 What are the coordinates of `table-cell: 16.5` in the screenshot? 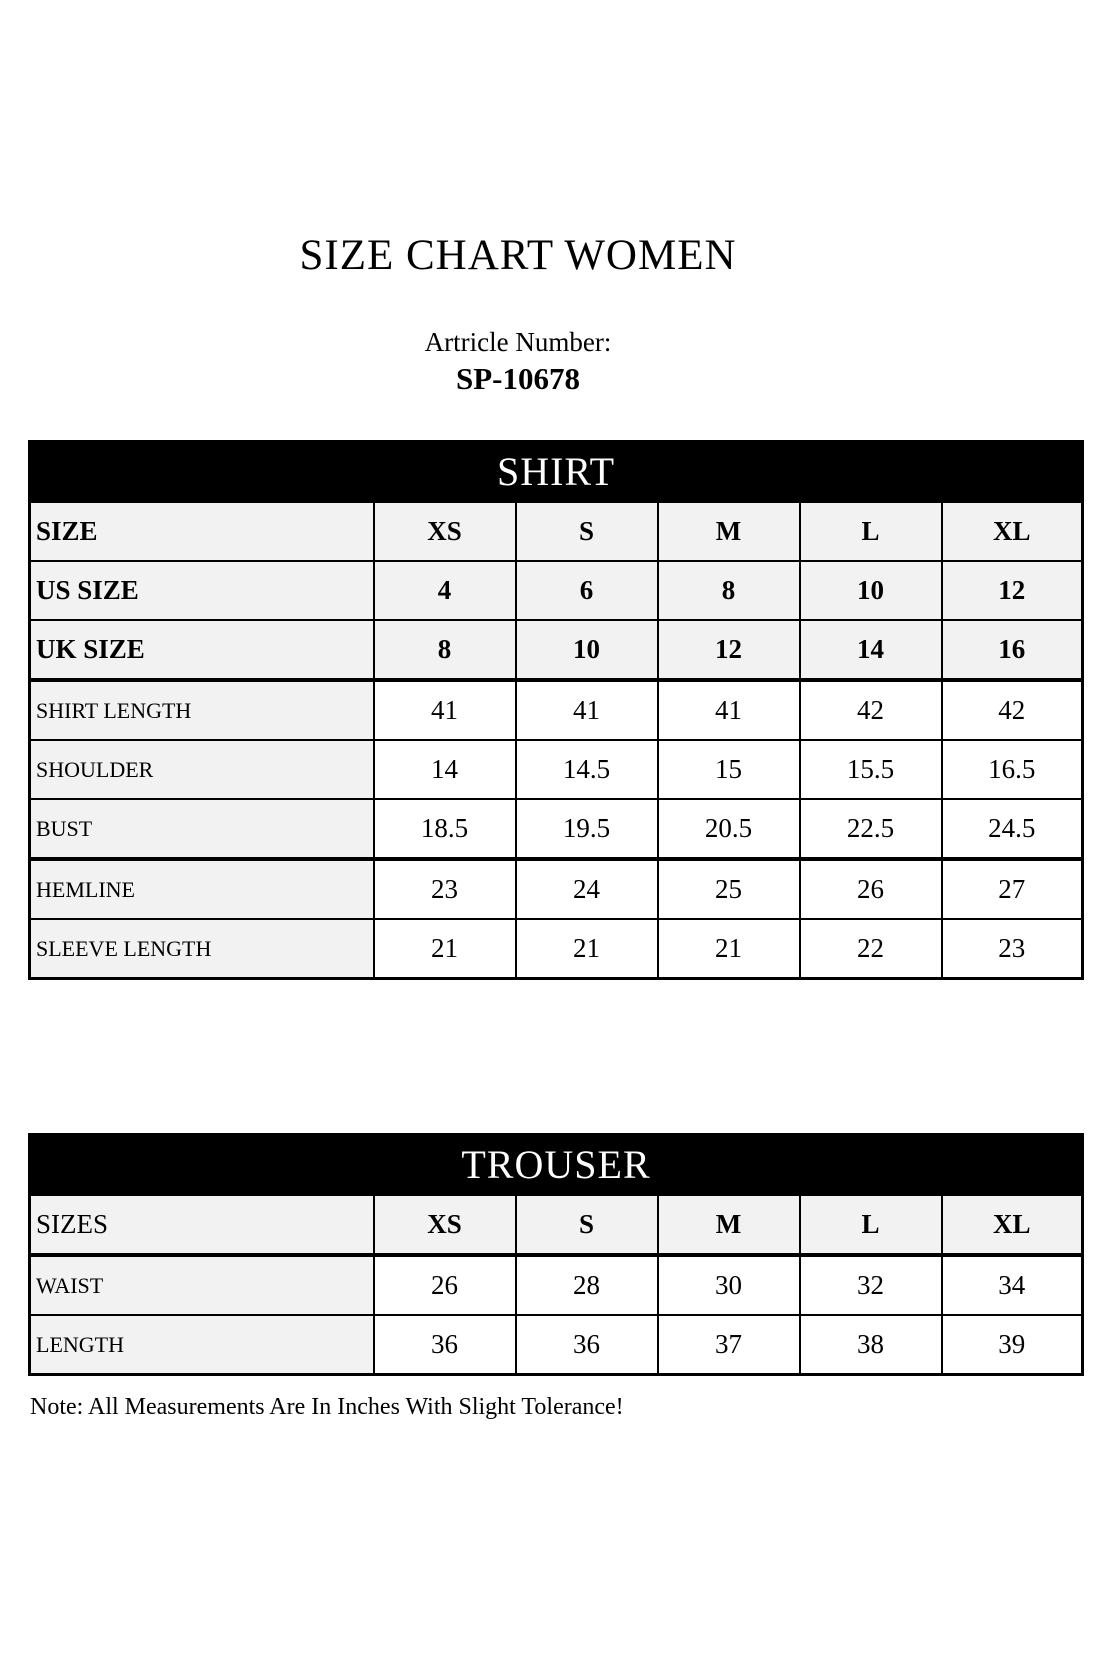 It's located at (1012, 769).